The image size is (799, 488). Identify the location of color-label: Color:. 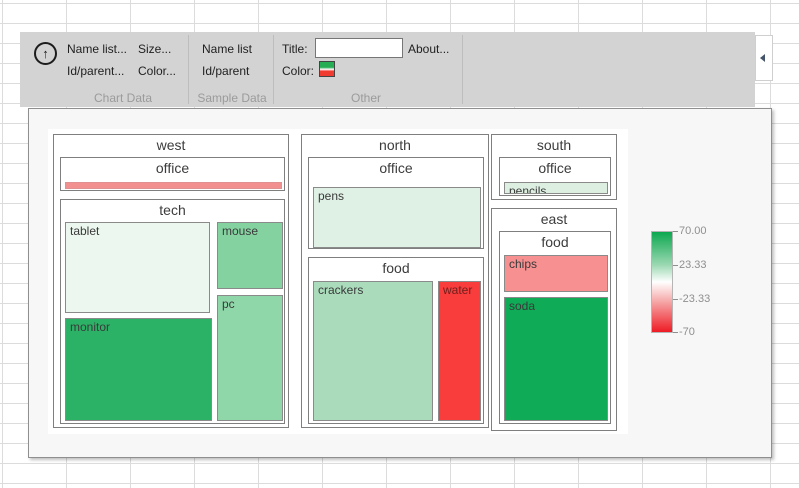
(298, 71).